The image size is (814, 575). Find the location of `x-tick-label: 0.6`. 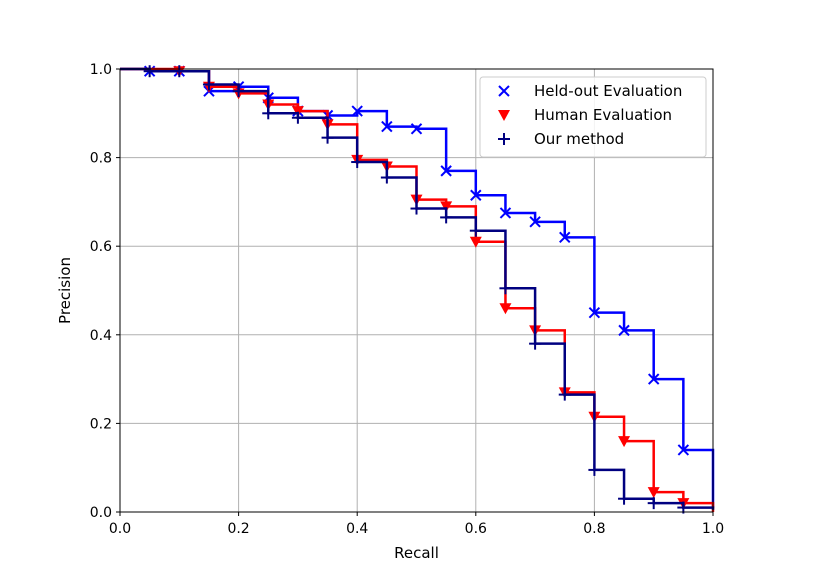

x-tick-label: 0.6 is located at coordinates (476, 529).